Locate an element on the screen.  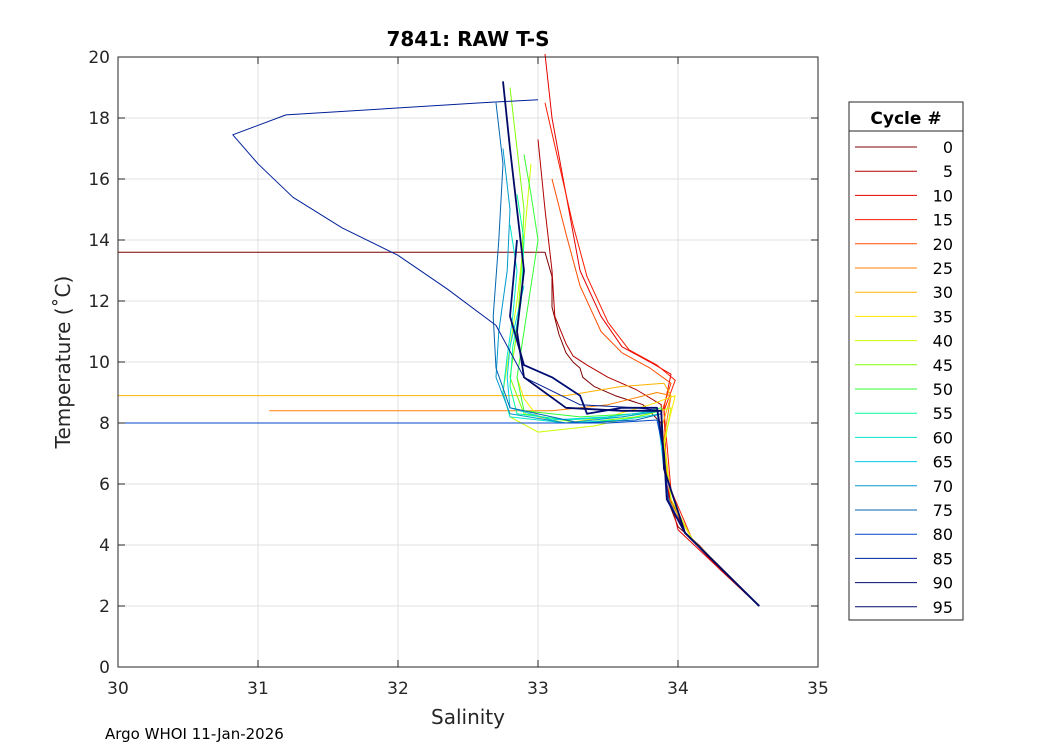
y-tick-label: 10 is located at coordinates (99, 363).